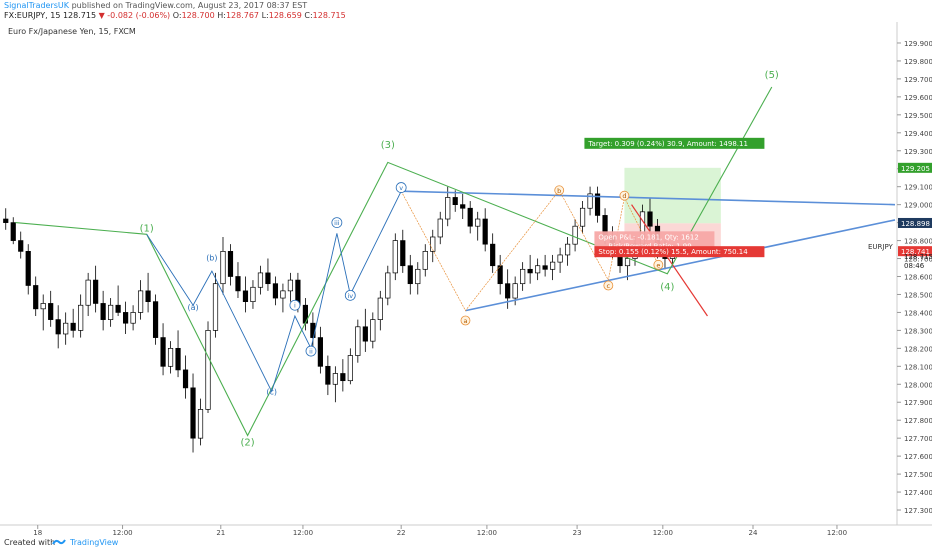  Describe the element at coordinates (918, 385) in the screenshot. I see `y-tick-label: 128.000` at that location.